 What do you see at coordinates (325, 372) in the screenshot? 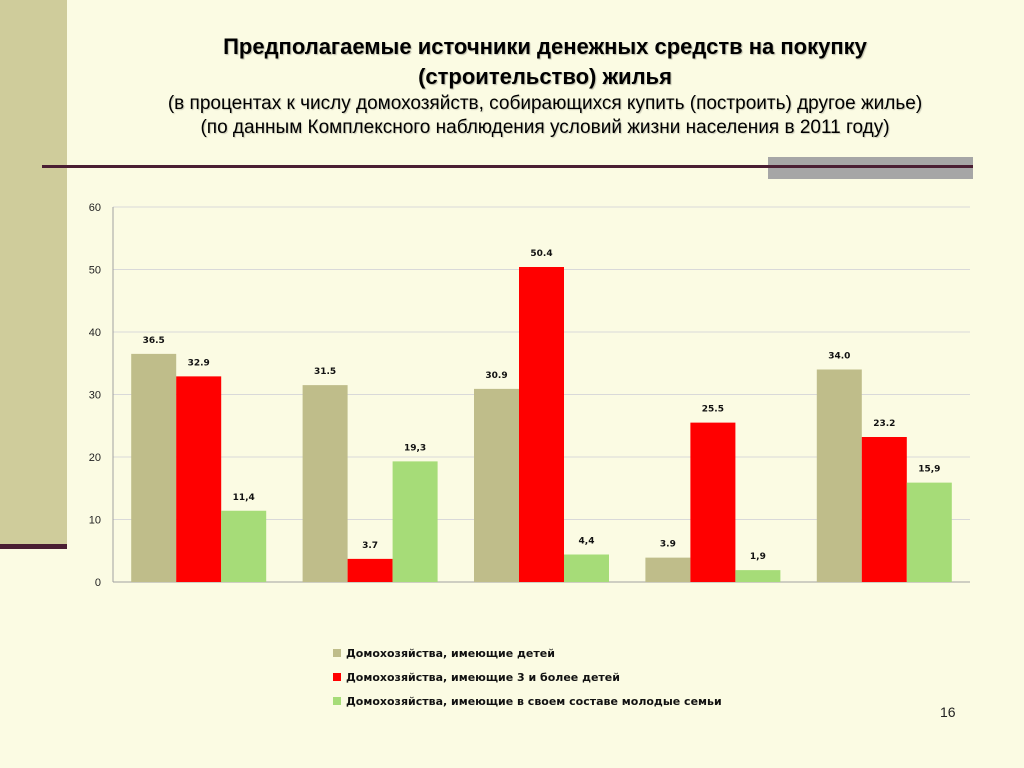
I see `data-label-series-1: 31.5` at bounding box center [325, 372].